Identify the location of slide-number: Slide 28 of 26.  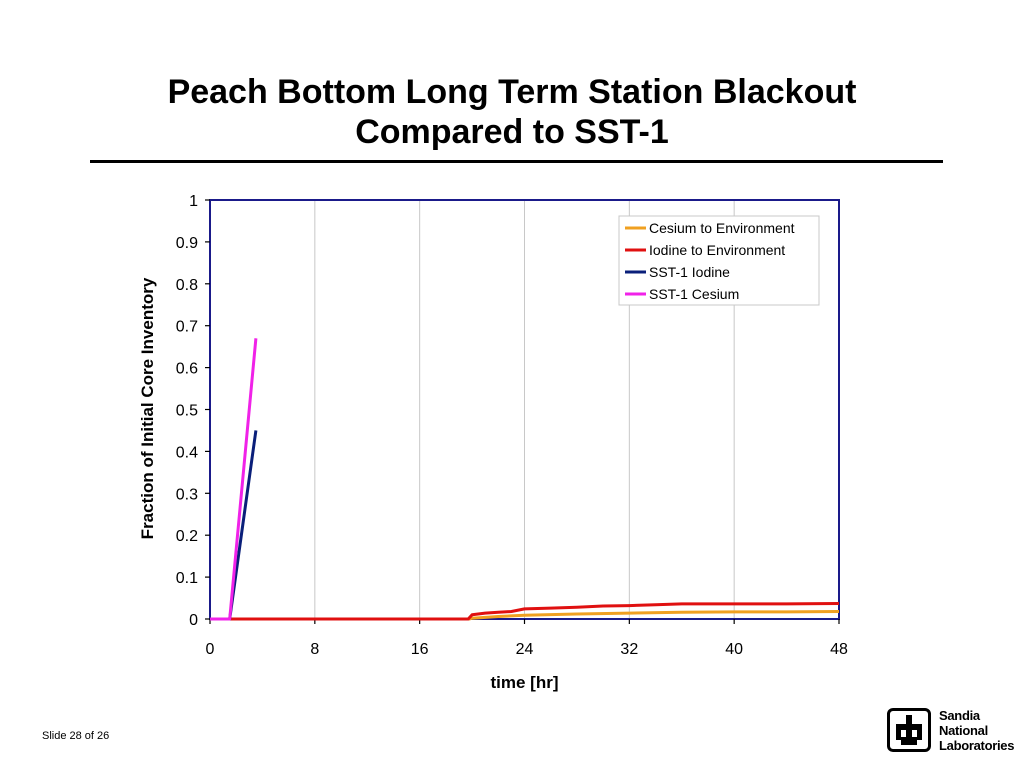
(76, 736).